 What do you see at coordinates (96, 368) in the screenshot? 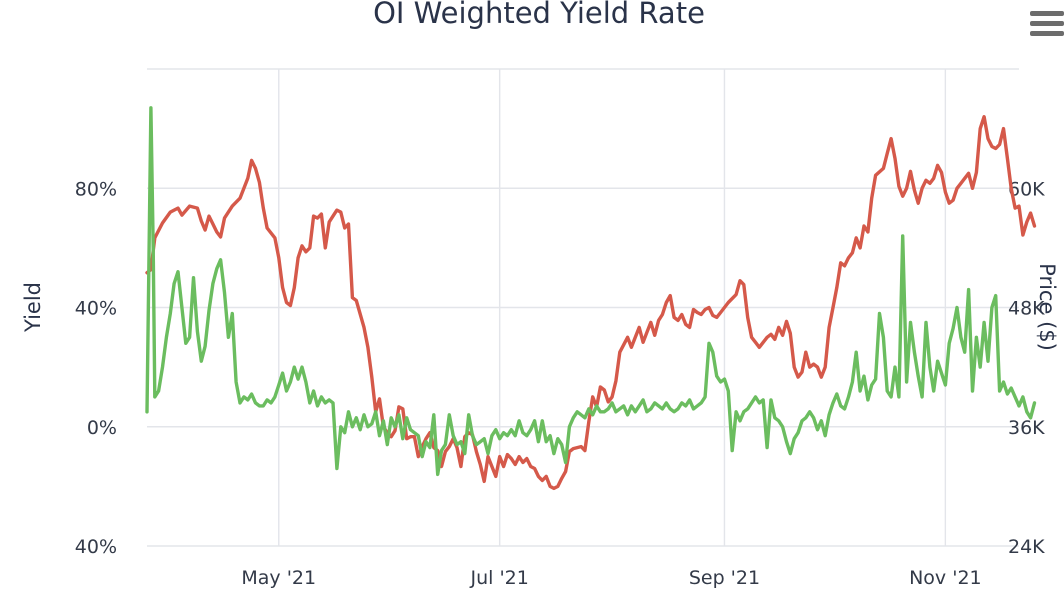
I see `yield-axis: 80% 40% 0% 40%` at bounding box center [96, 368].